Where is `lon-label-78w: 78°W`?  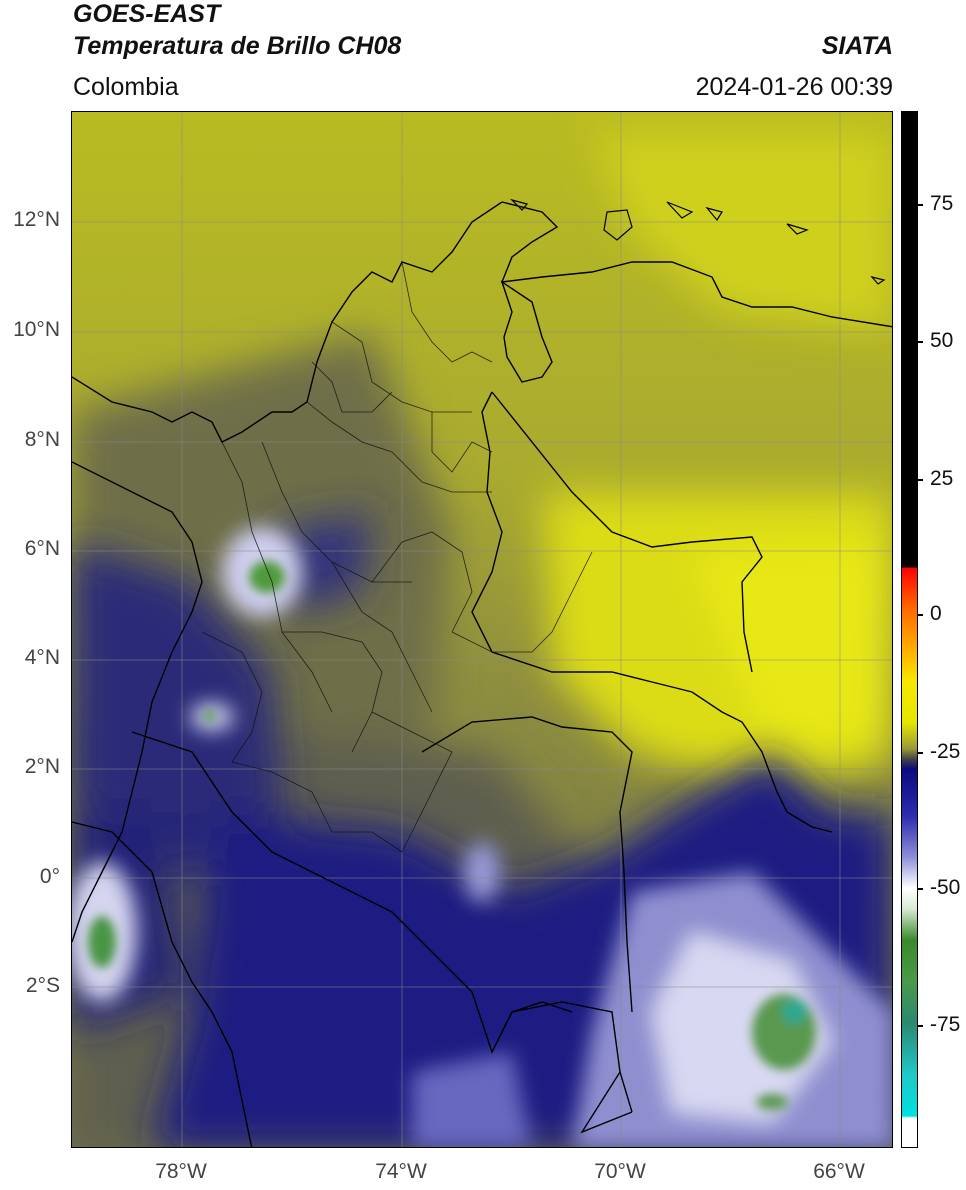 lon-label-78w: 78°W is located at coordinates (181, 1171).